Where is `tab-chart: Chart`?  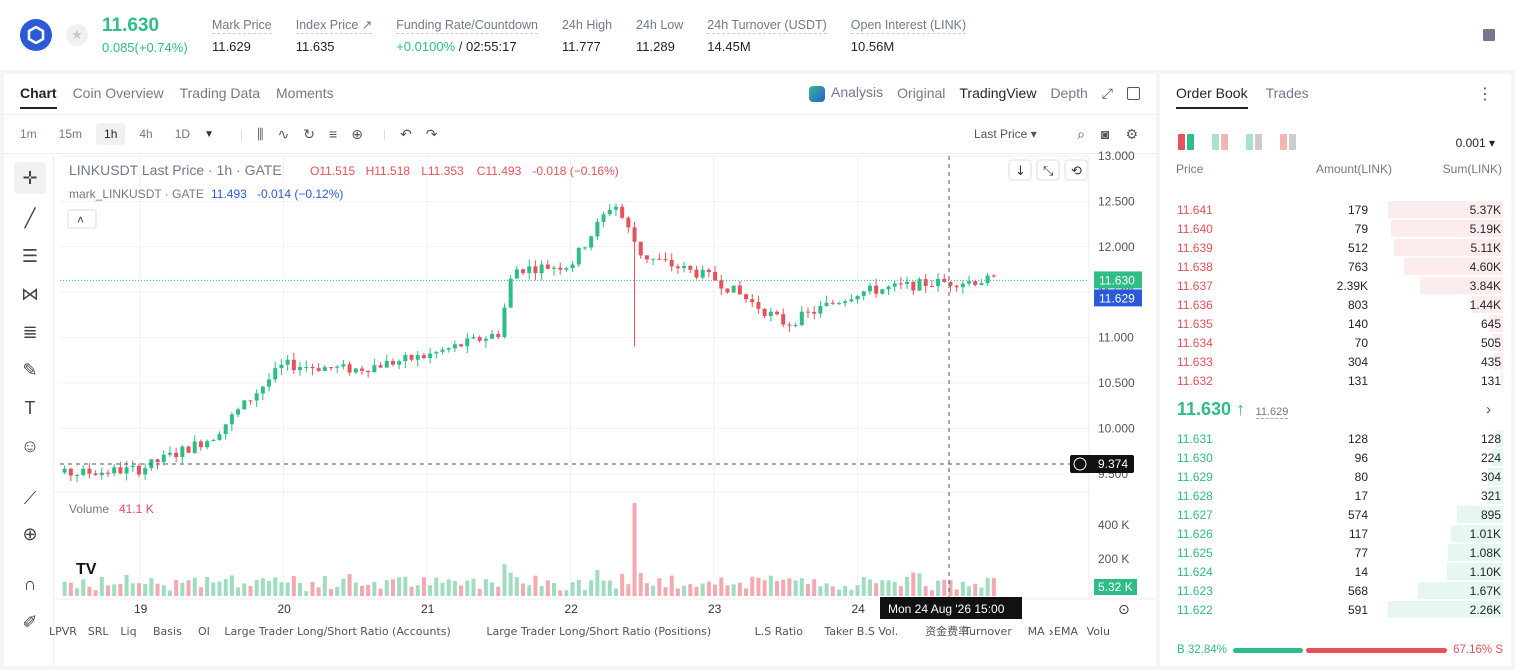
tab-chart: Chart is located at coordinates (38, 97).